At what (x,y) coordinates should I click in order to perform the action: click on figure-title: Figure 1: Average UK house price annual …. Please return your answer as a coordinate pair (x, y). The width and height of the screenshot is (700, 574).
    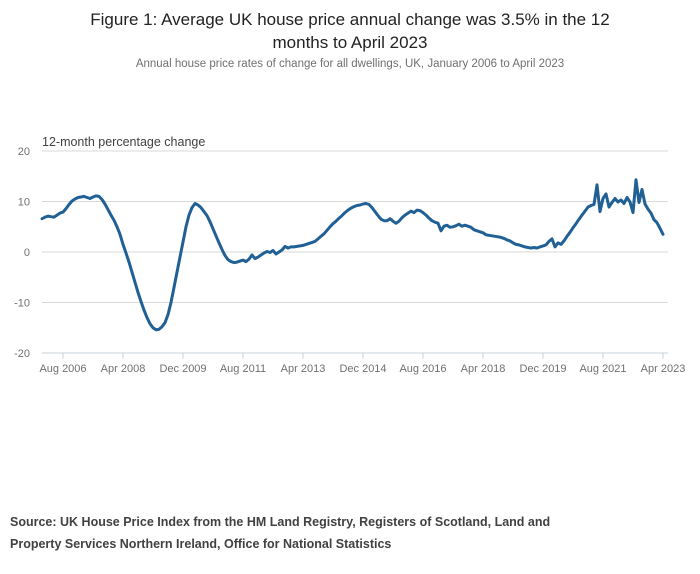
    Looking at the image, I should click on (350, 31).